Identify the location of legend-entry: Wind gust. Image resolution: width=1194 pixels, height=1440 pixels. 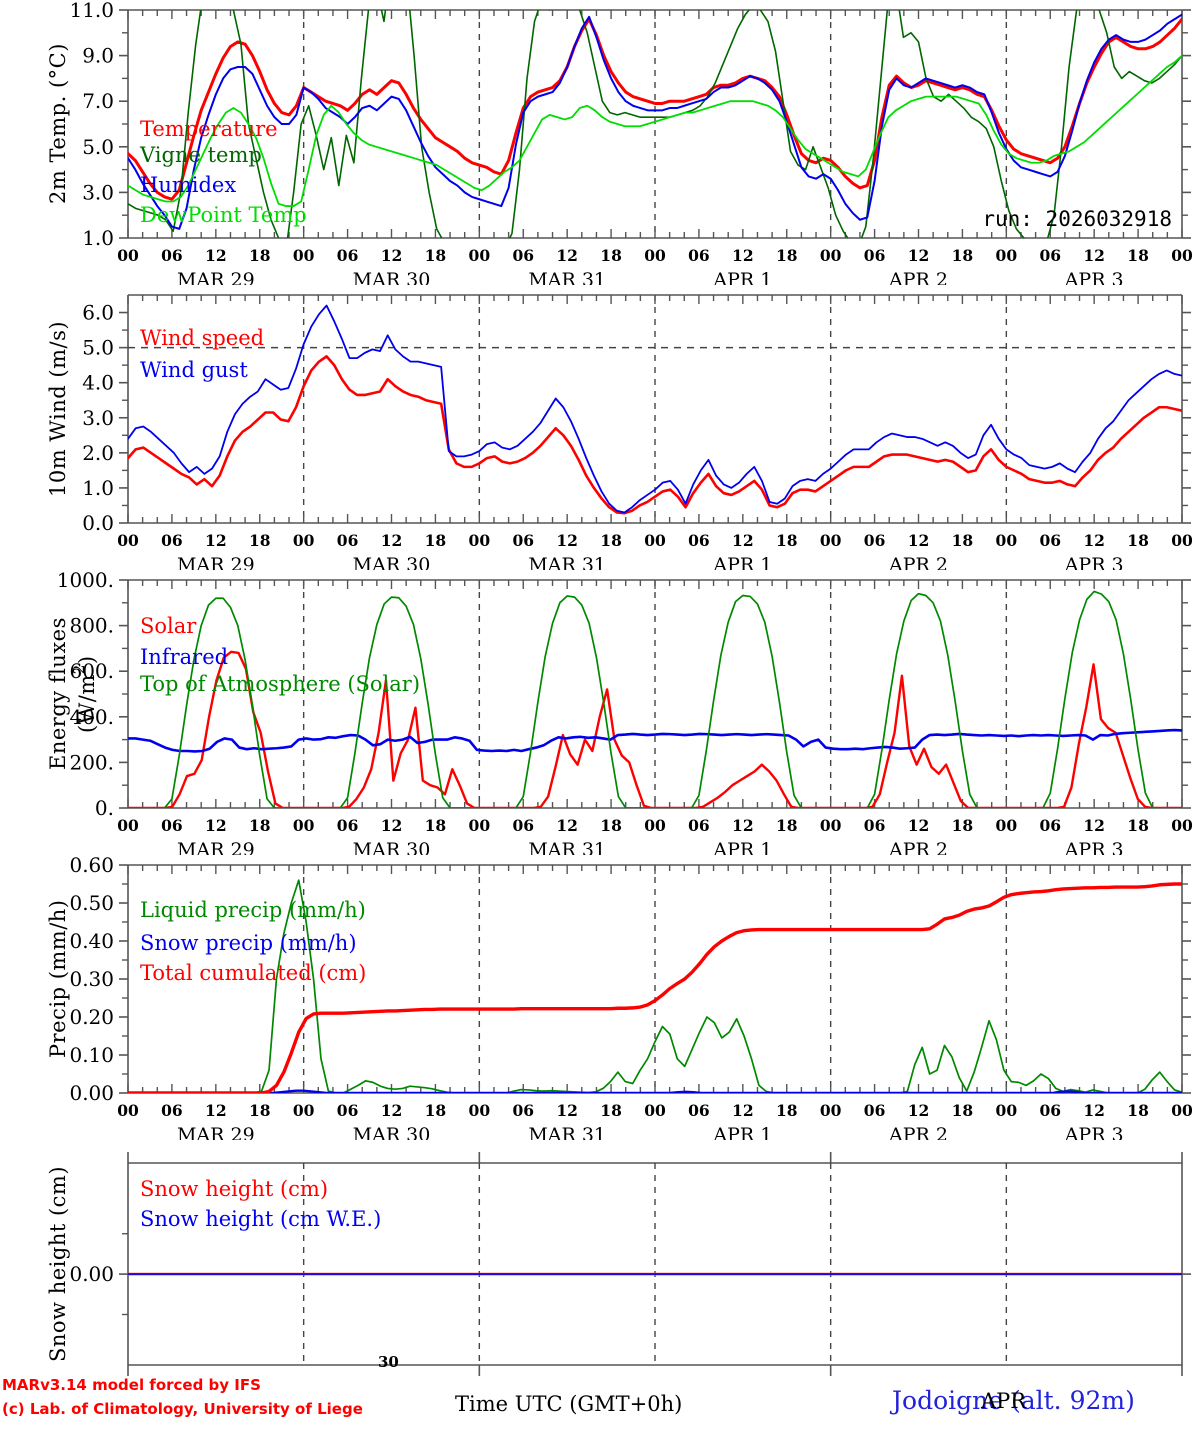
(194, 370).